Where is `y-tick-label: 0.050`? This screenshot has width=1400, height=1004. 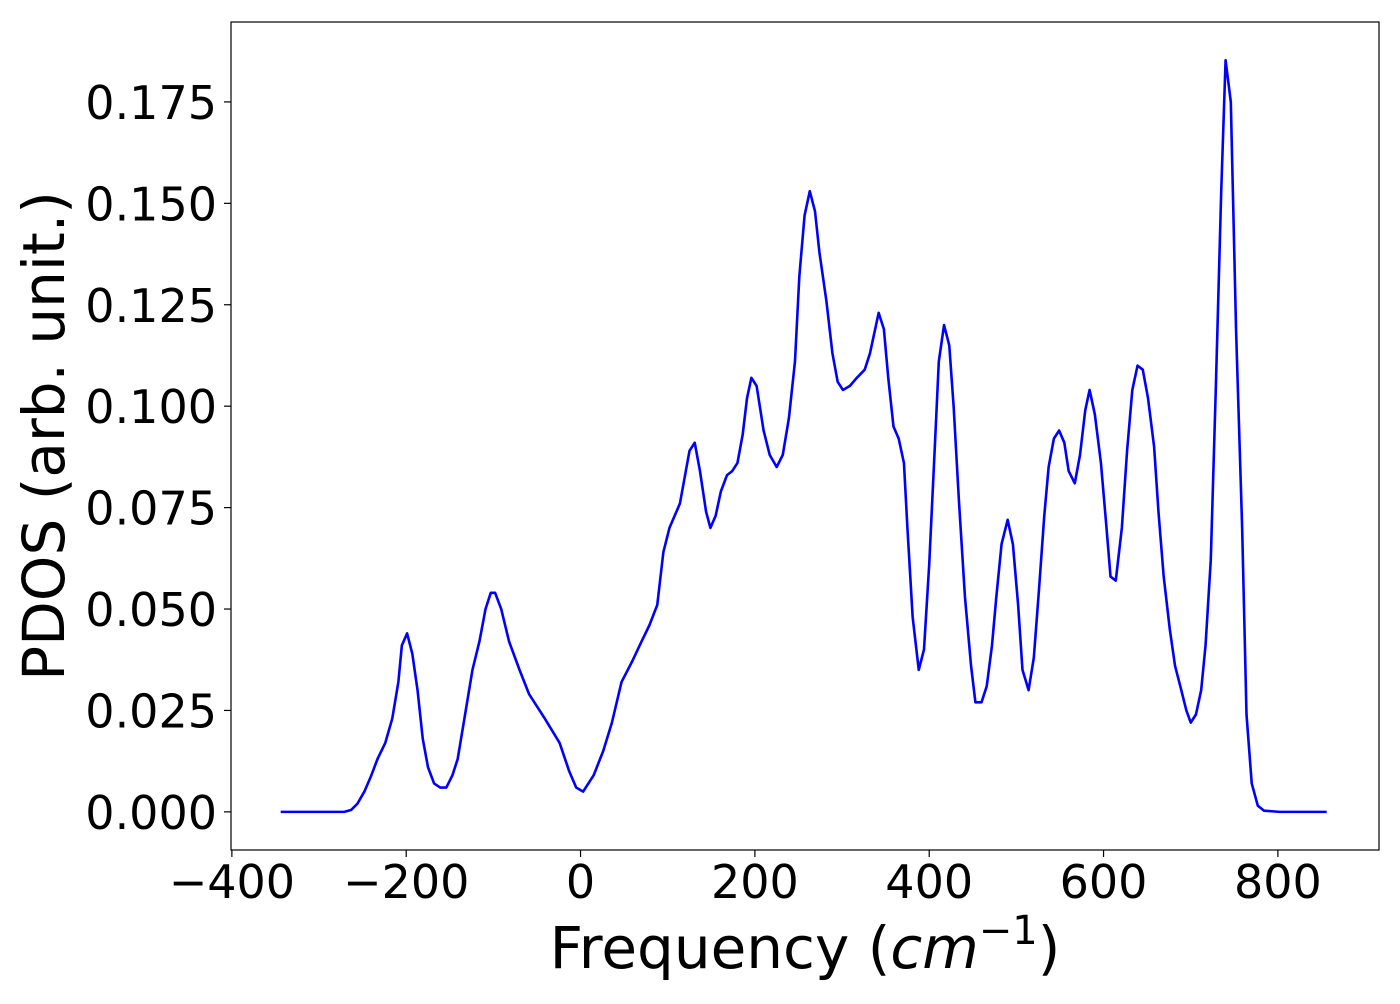
y-tick-label: 0.050 is located at coordinates (151, 610).